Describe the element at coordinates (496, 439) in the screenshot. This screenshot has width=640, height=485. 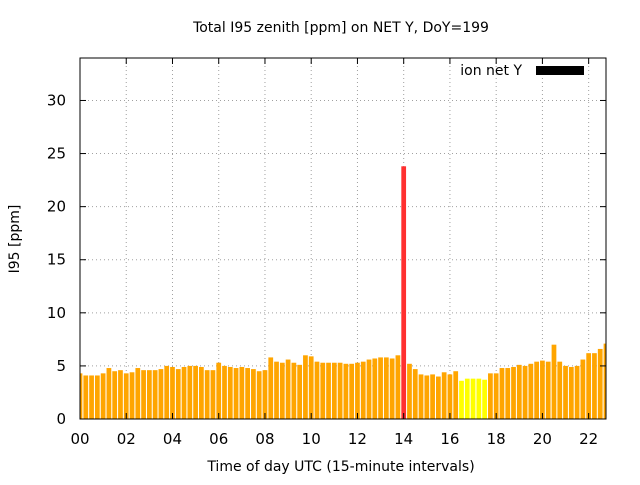
I see `x-tick-label: 18` at that location.